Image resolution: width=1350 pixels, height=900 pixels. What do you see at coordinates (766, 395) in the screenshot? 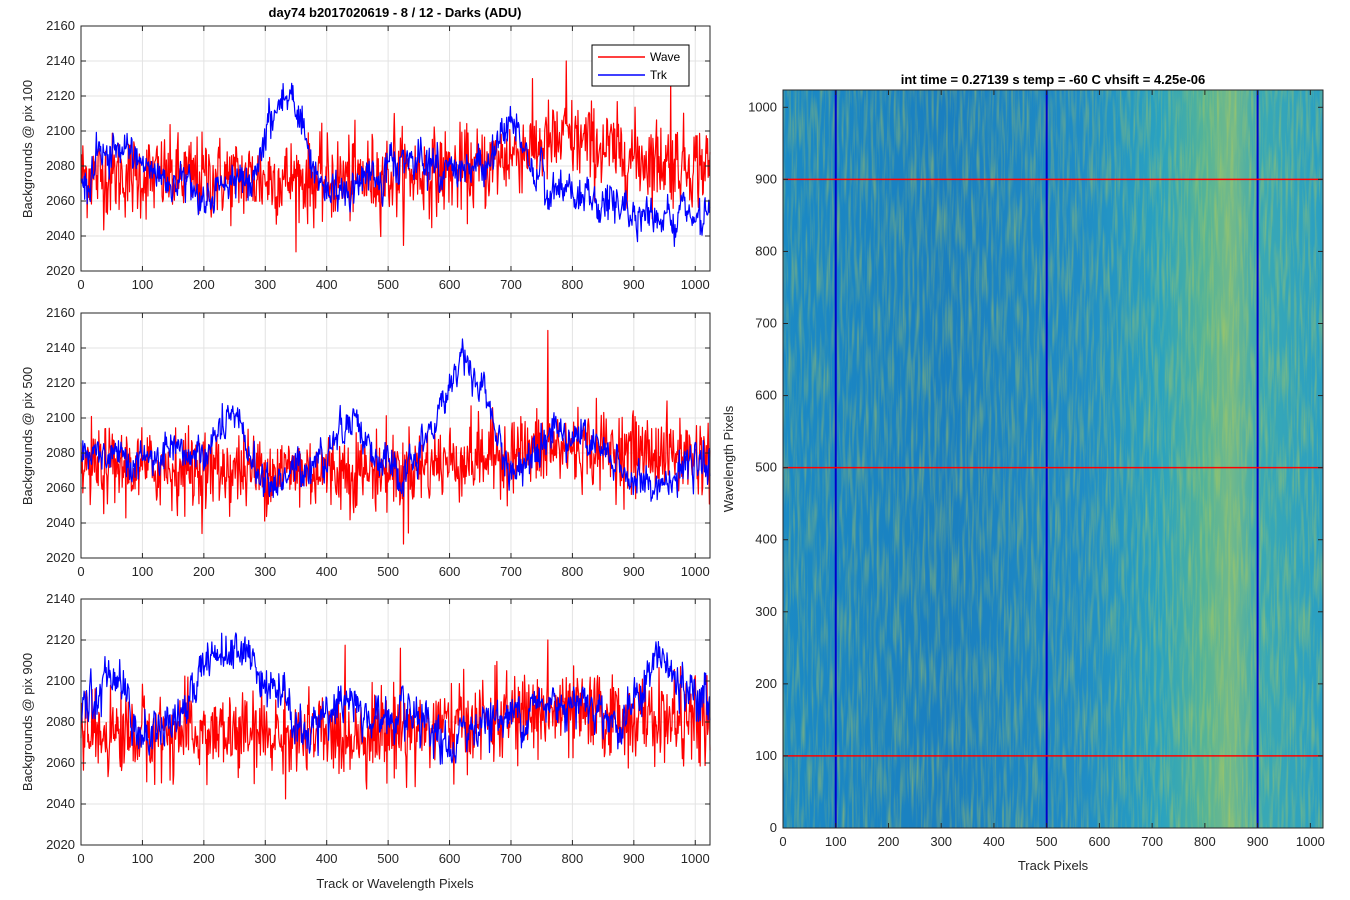
I see `y-tick-label: 600` at bounding box center [766, 395].